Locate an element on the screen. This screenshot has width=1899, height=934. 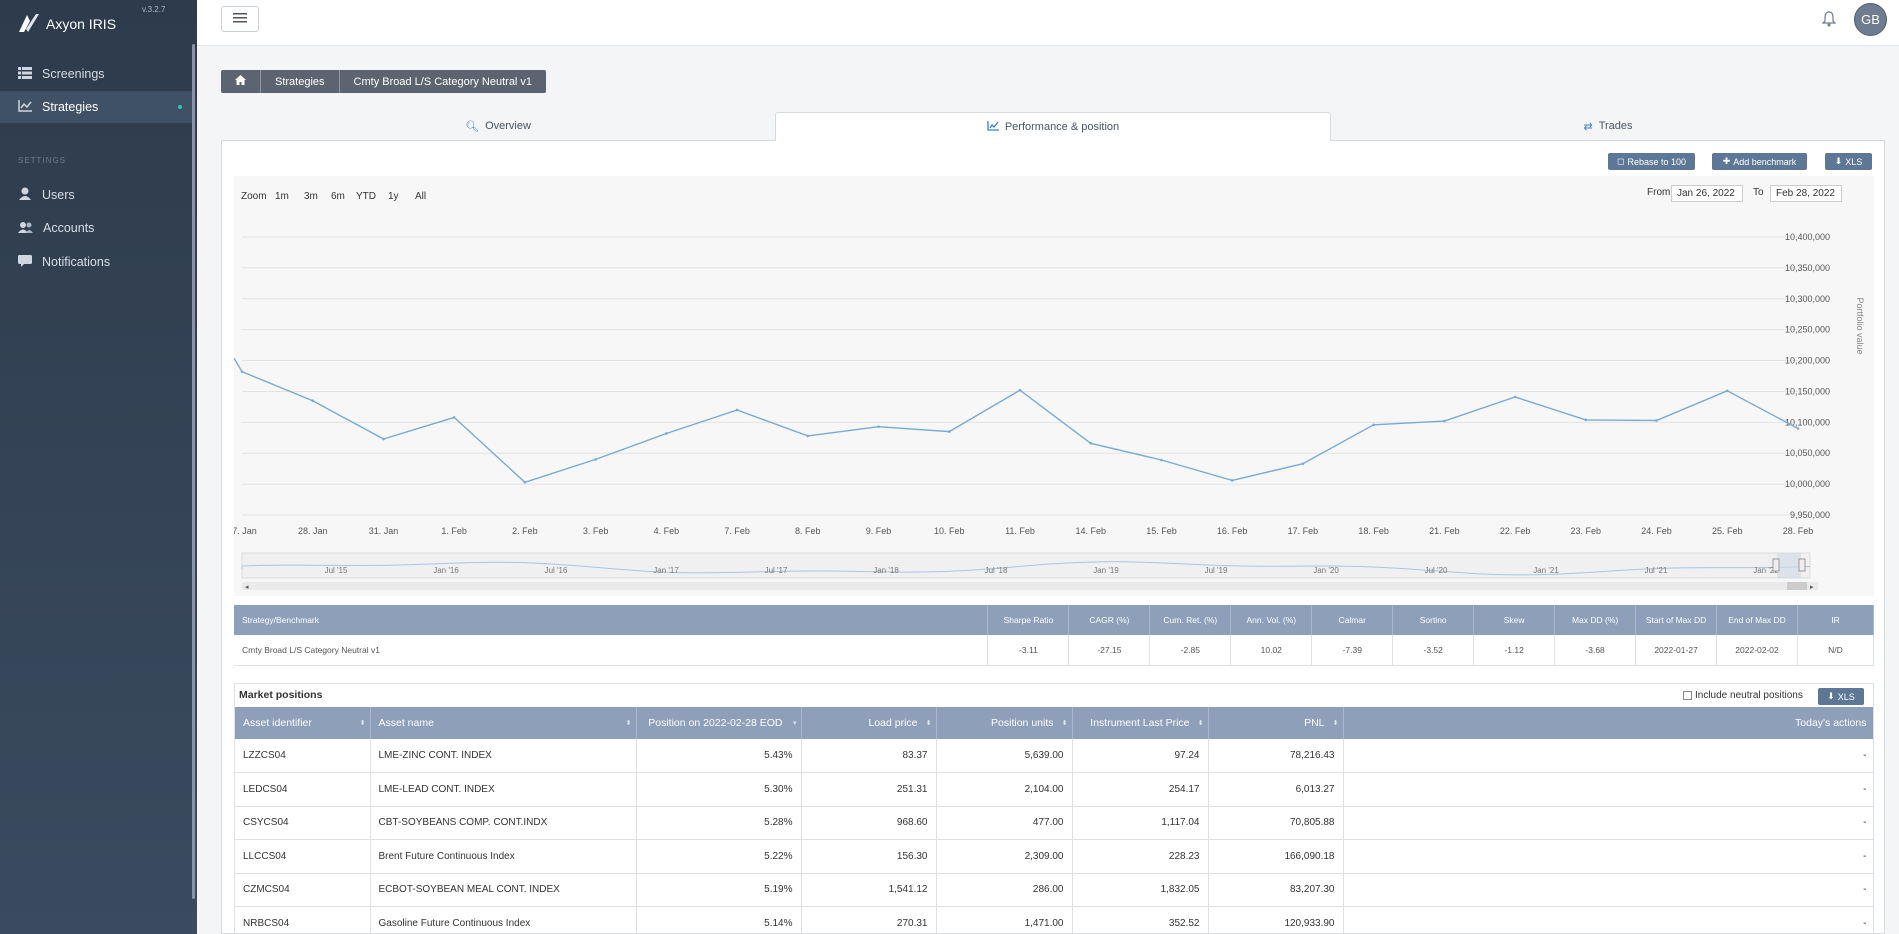
breadcrumb-home is located at coordinates (241, 81).